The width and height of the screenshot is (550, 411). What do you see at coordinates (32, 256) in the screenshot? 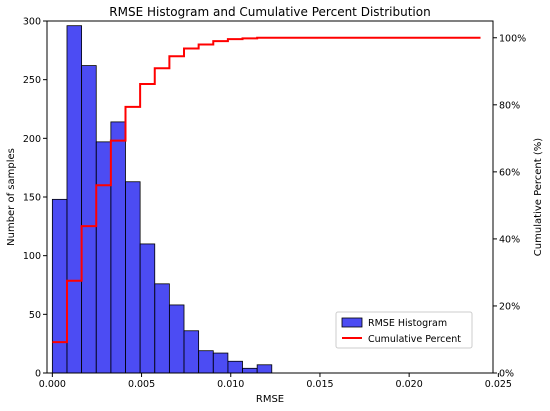
I see `y-tick-label: 100` at bounding box center [32, 256].